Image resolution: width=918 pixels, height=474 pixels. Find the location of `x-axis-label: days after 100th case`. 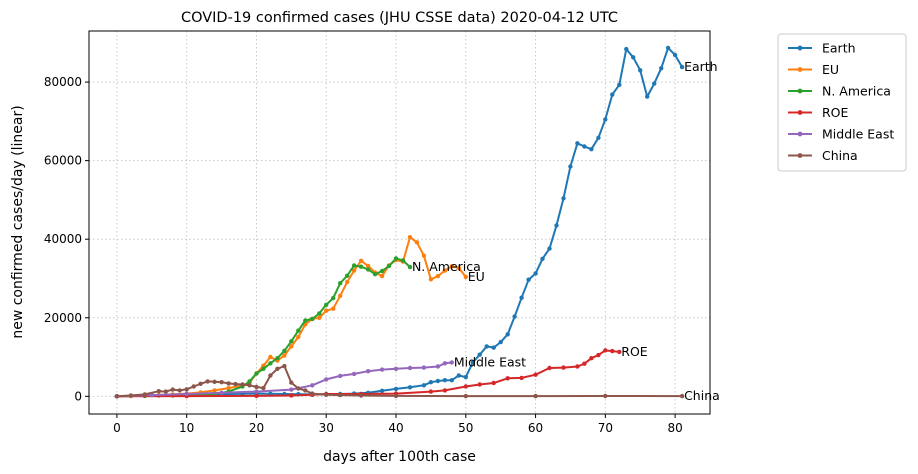

x-axis-label: days after 100th case is located at coordinates (399, 457).